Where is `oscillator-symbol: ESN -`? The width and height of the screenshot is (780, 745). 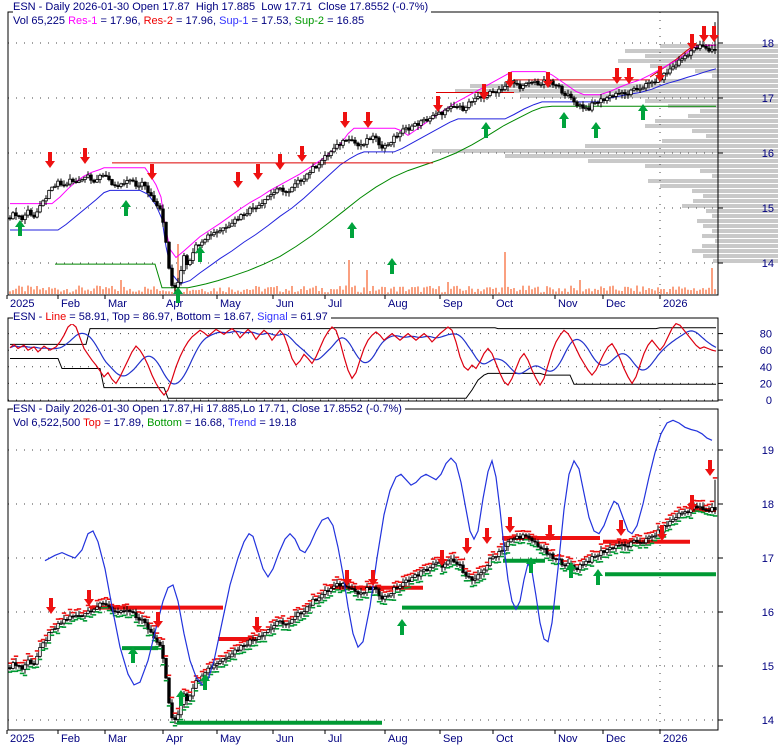 oscillator-symbol: ESN - is located at coordinates (29, 317).